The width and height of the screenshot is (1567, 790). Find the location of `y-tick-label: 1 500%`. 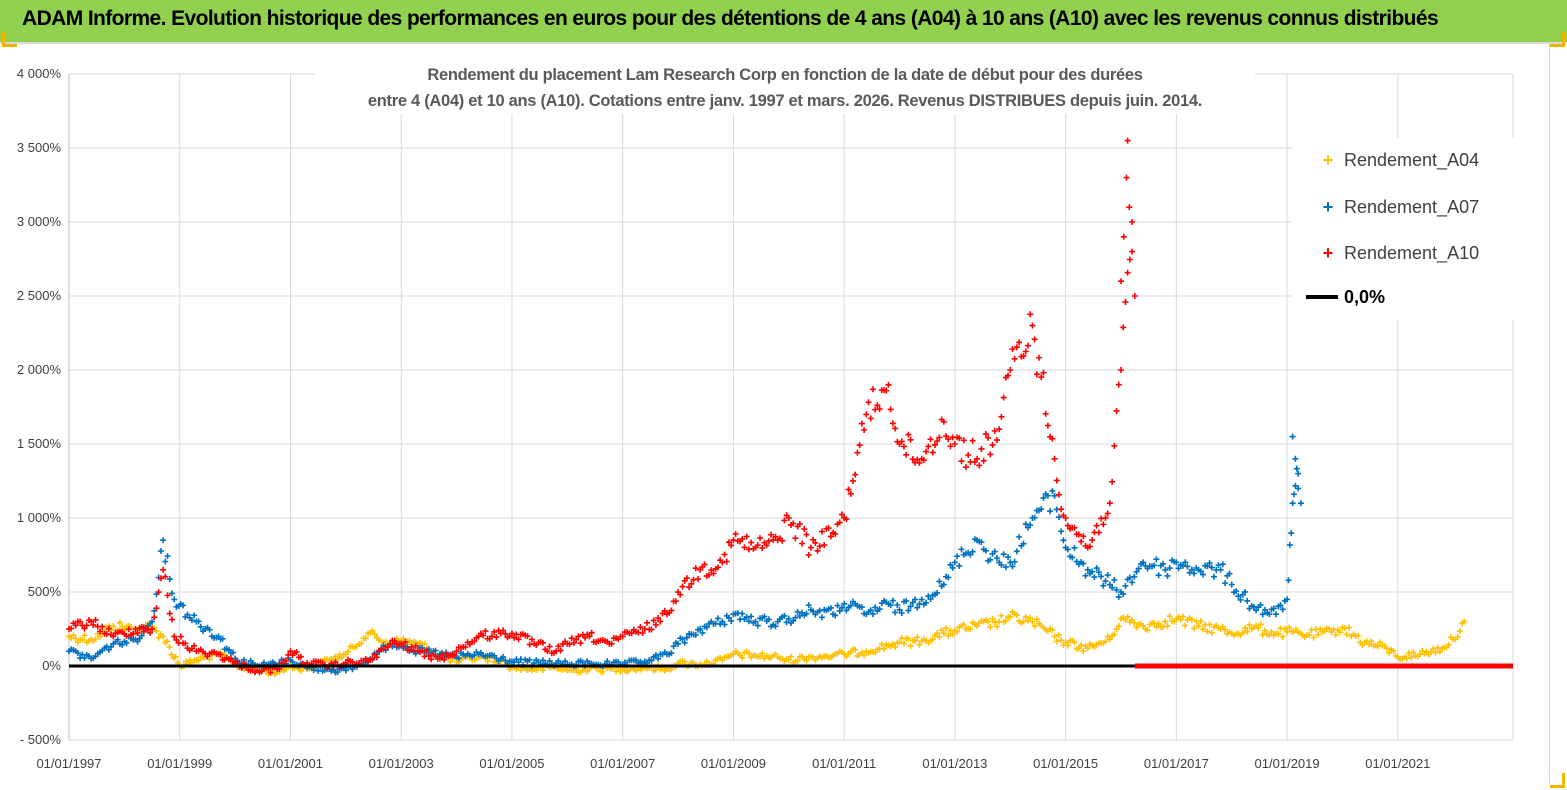

y-tick-label: 1 500% is located at coordinates (39, 443).